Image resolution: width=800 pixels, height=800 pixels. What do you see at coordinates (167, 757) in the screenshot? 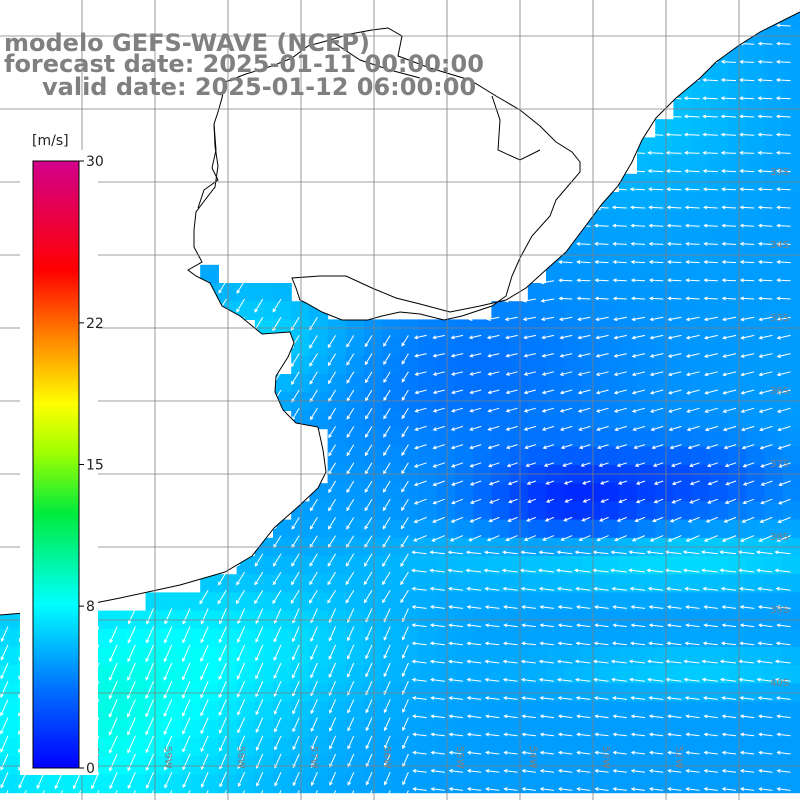
I see `longitude-label: 59W` at bounding box center [167, 757].